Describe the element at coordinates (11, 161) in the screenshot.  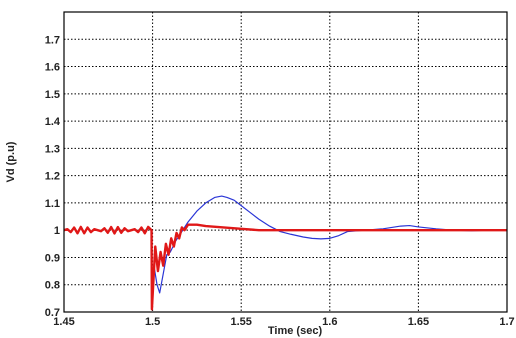
I see `y-axis-label: Vd (p.u)` at that location.